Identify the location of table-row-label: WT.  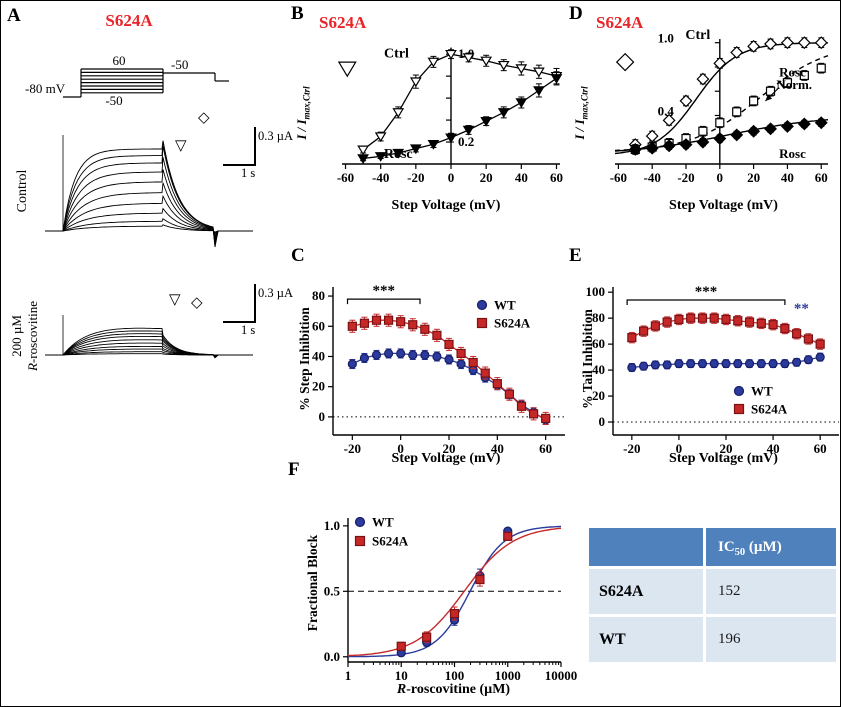
(646, 639).